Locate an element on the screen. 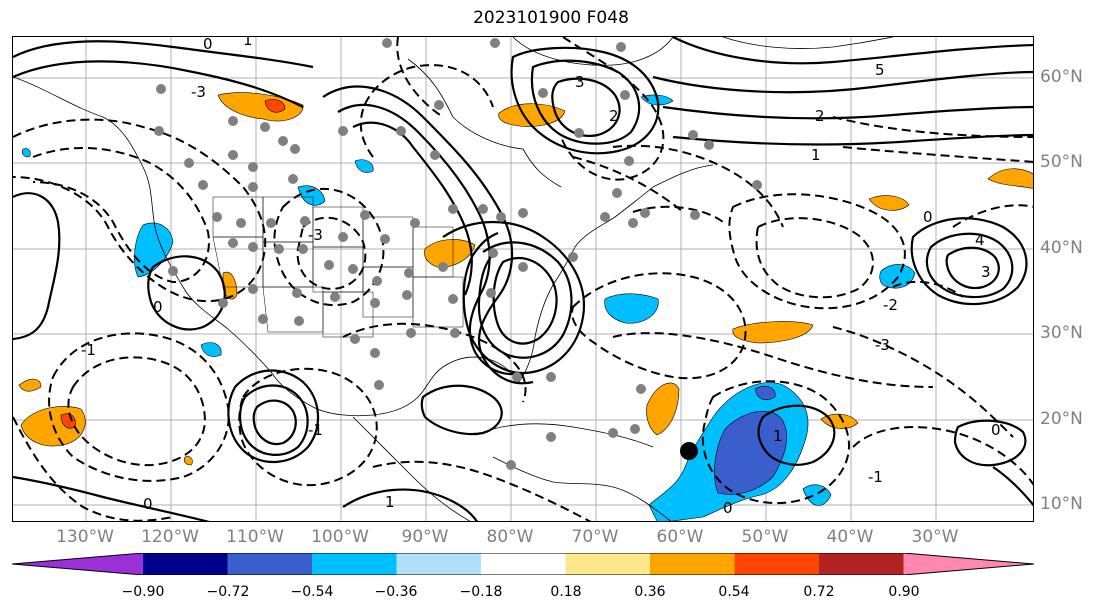 The height and width of the screenshot is (613, 1102). colorbar-tick-label: 0.54 is located at coordinates (734, 592).